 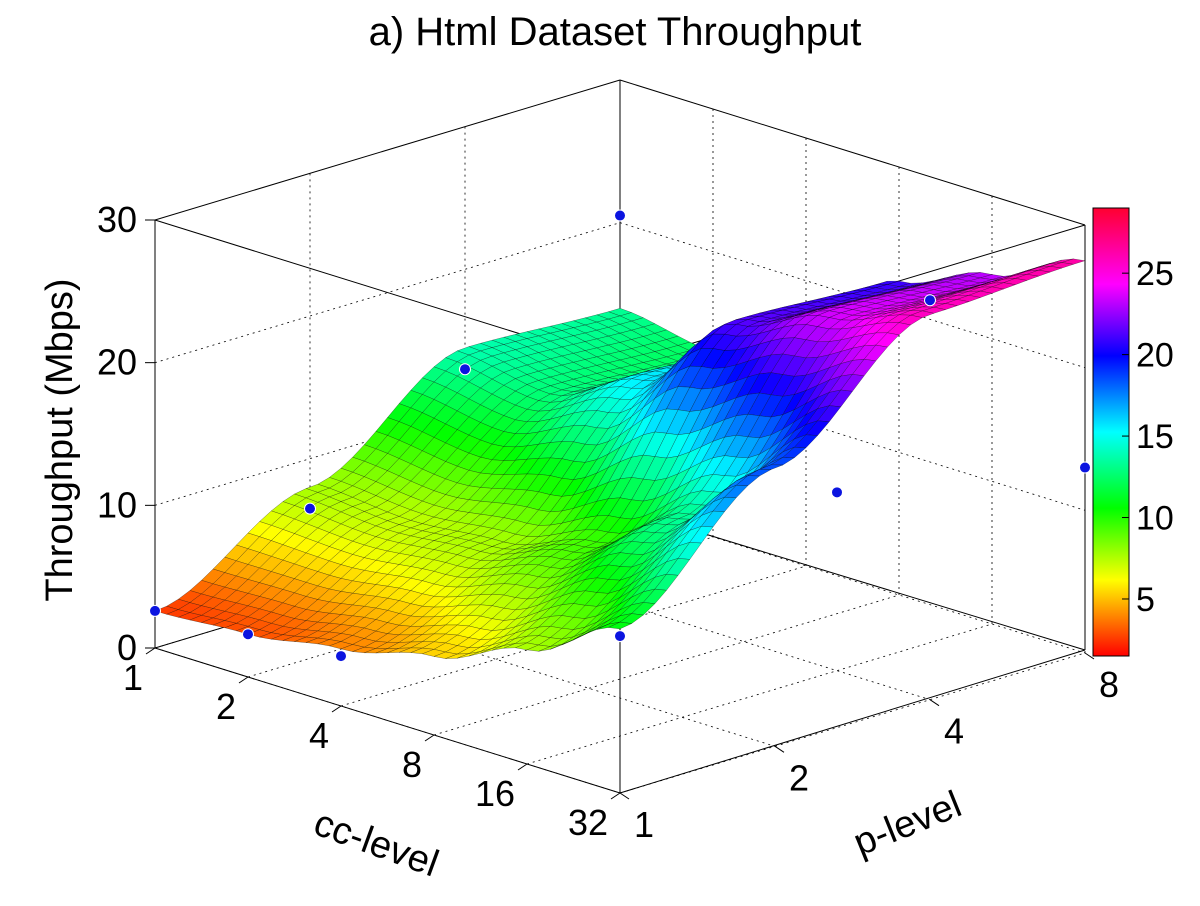 I want to click on y-tick-label: 2, so click(x=799, y=777).